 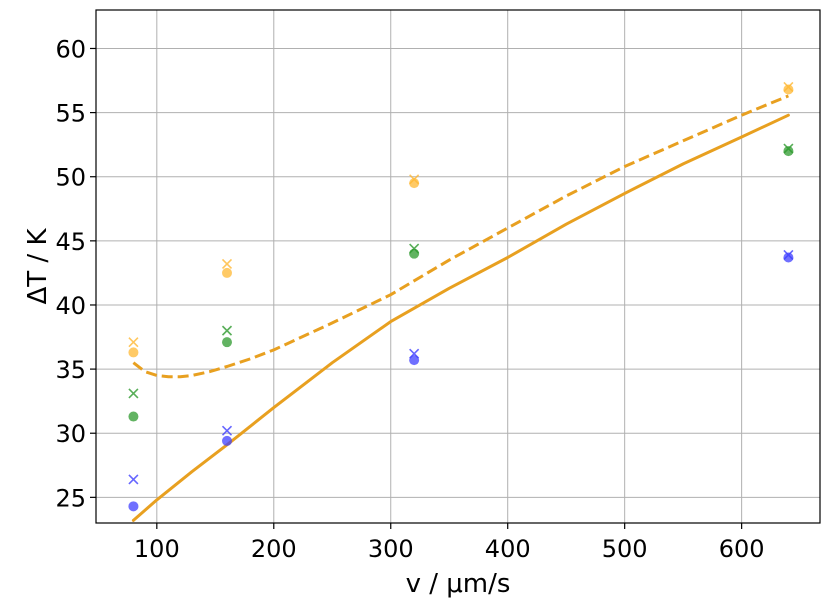 I want to click on y-tick-label: 40, so click(x=70, y=306).